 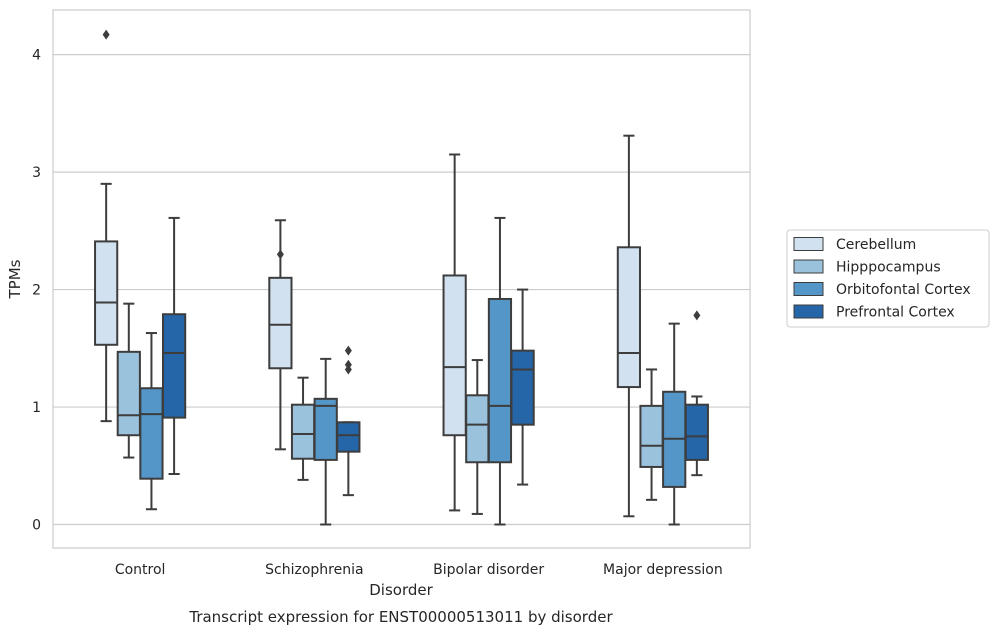 What do you see at coordinates (140, 570) in the screenshot?
I see `x-tick-label: Control` at bounding box center [140, 570].